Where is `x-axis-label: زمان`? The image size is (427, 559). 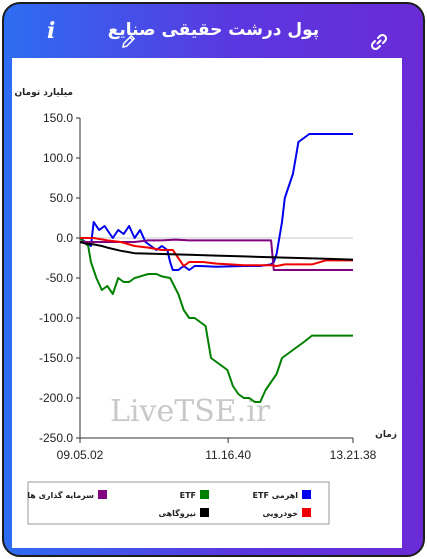
x-axis-label: زمان is located at coordinates (386, 435).